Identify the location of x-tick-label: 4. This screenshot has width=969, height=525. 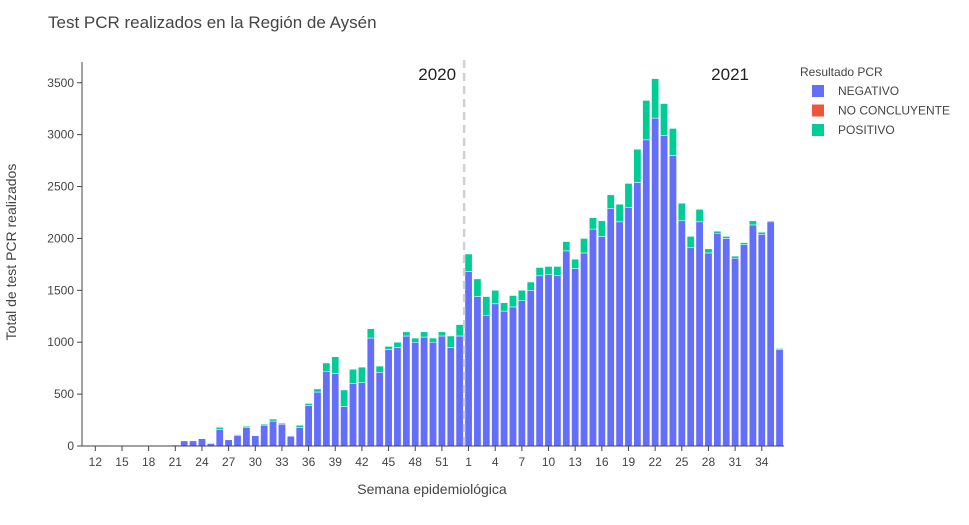
(495, 462).